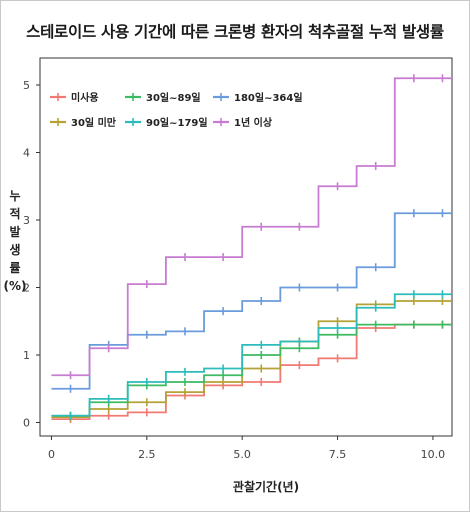  I want to click on y-tick-label: 0, so click(26, 423).